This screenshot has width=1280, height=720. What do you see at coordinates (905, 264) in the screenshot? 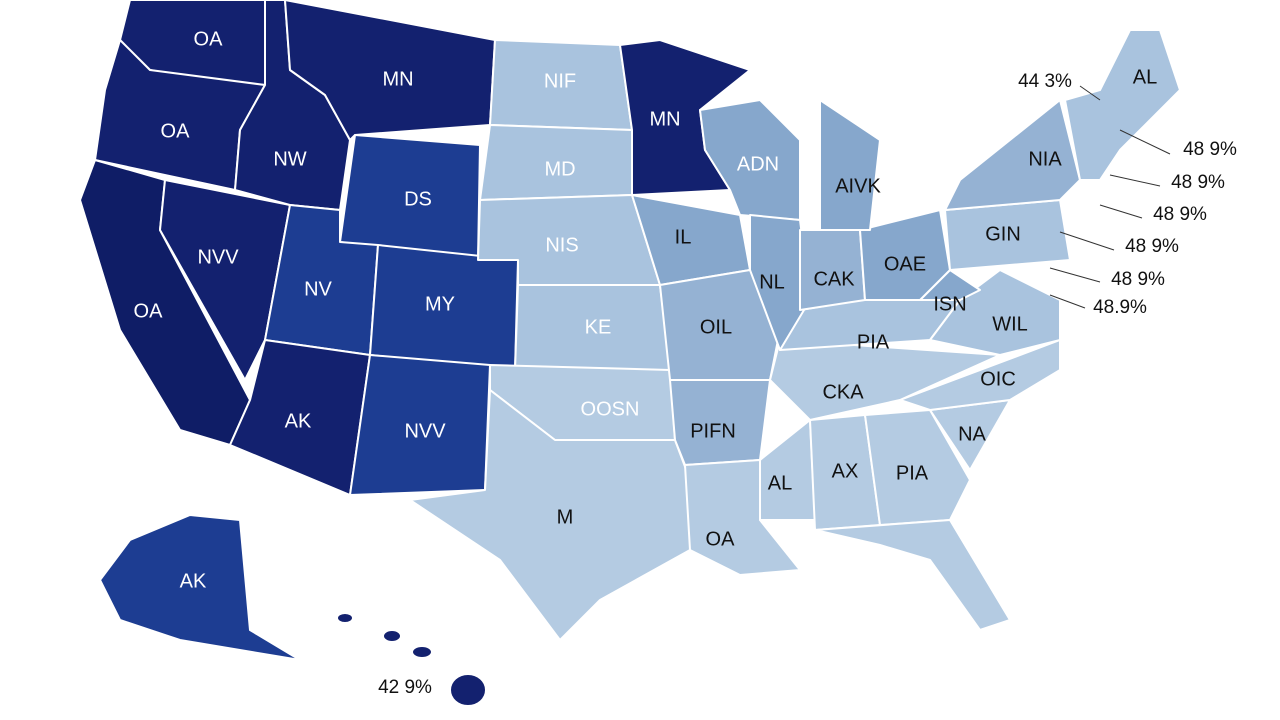
I see `state-label: OAE` at bounding box center [905, 264].